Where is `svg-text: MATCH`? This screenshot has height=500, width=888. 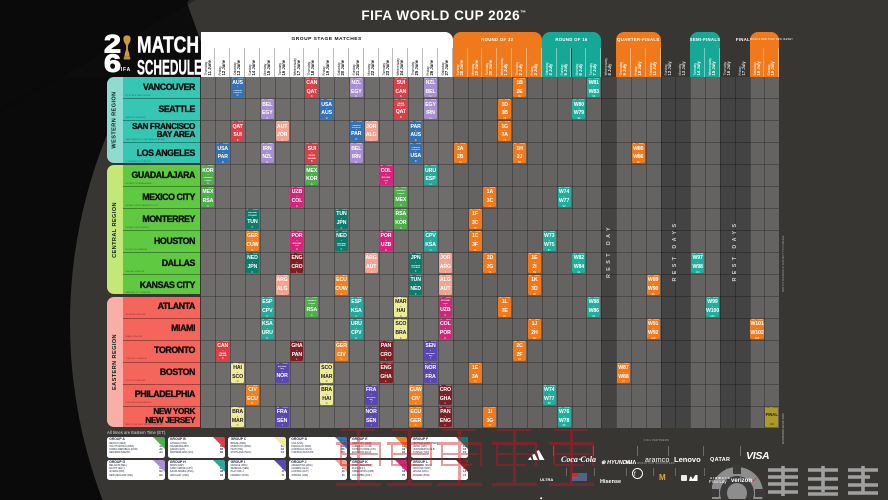
svg-text: MATCH is located at coordinates (168, 45).